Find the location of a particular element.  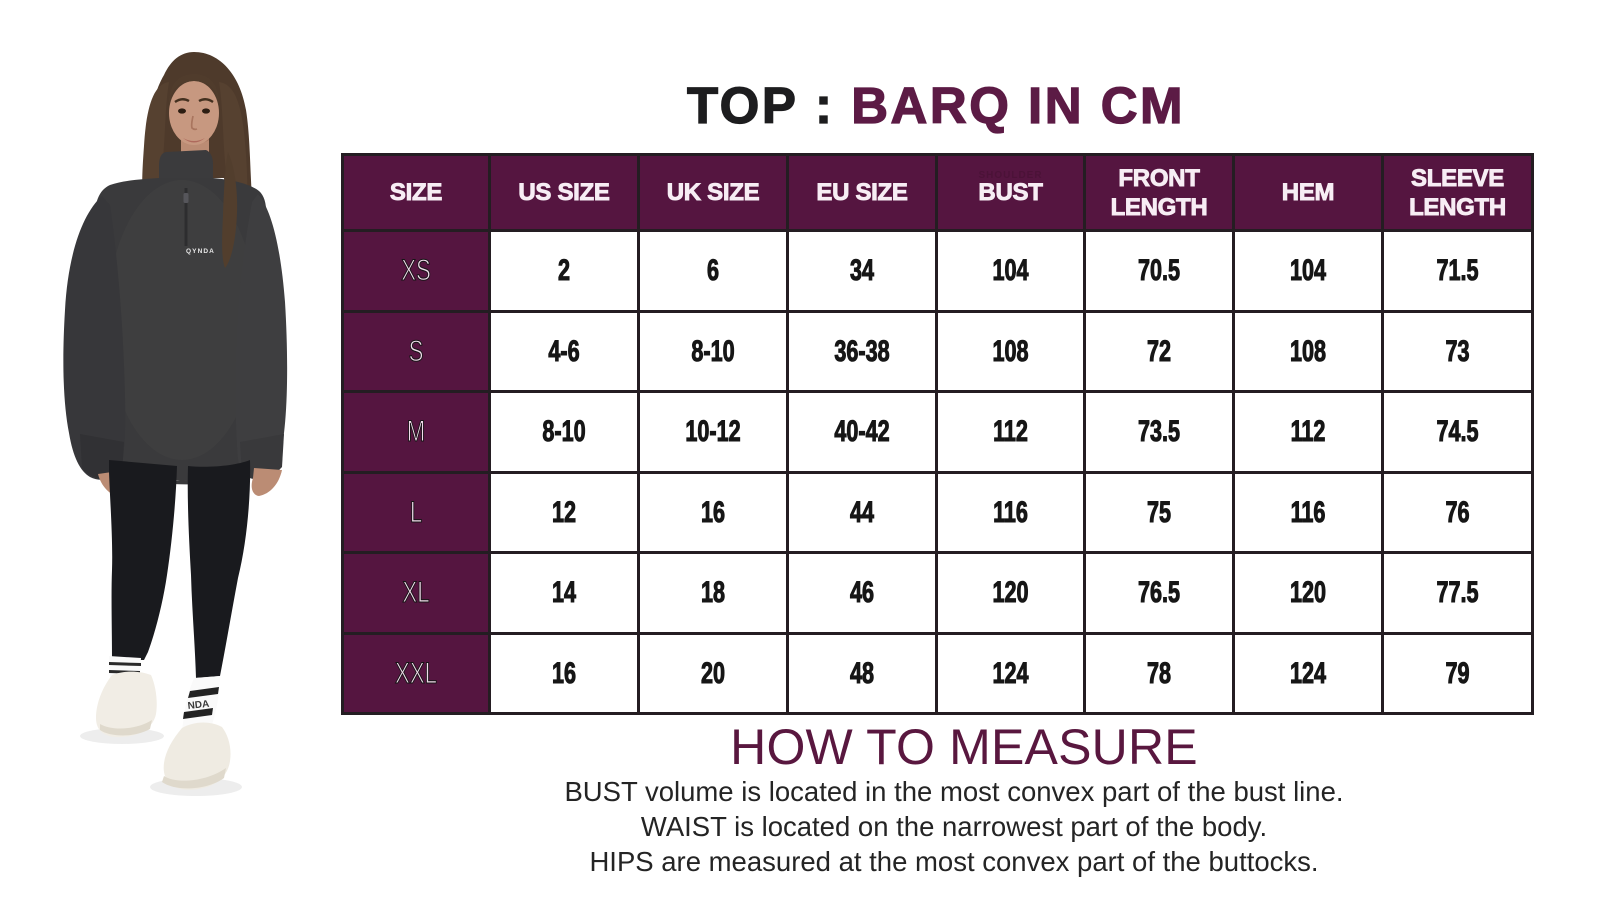

svg-text: NDA is located at coordinates (198, 705).